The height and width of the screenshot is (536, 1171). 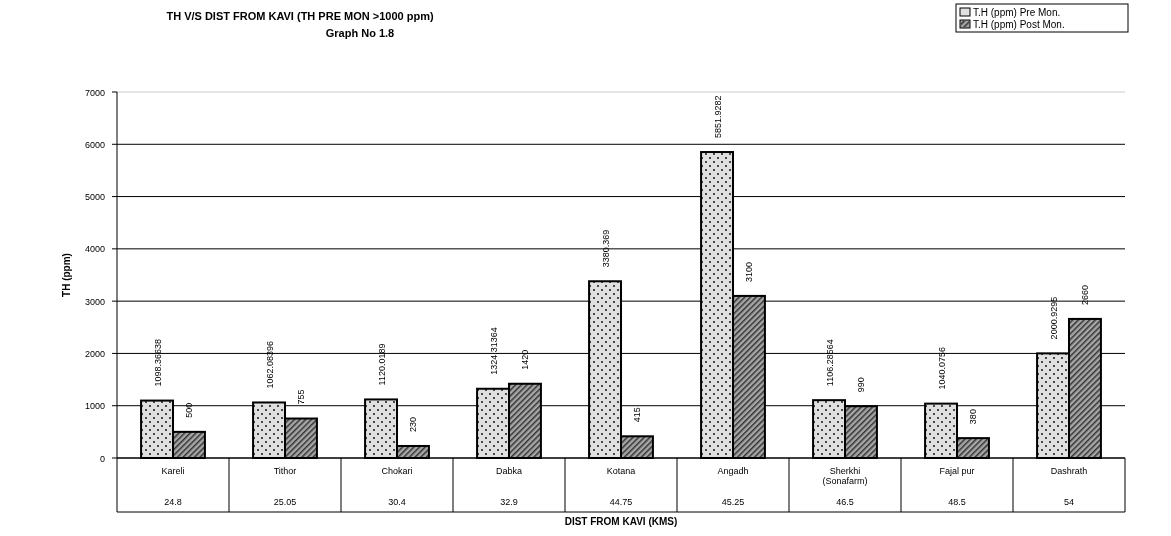 What do you see at coordinates (973, 417) in the screenshot?
I see `data-label: 380` at bounding box center [973, 417].